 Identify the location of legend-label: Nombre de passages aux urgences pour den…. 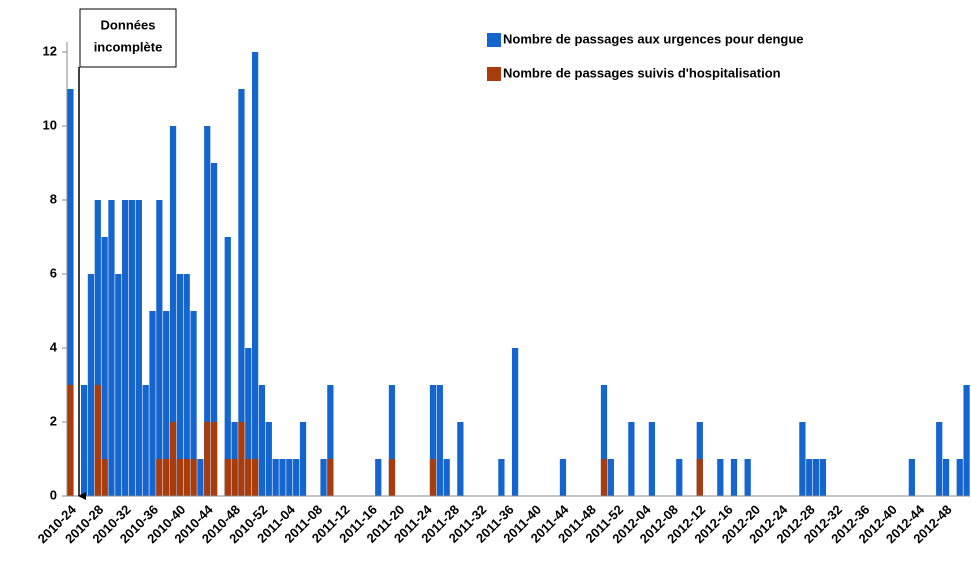
(653, 38).